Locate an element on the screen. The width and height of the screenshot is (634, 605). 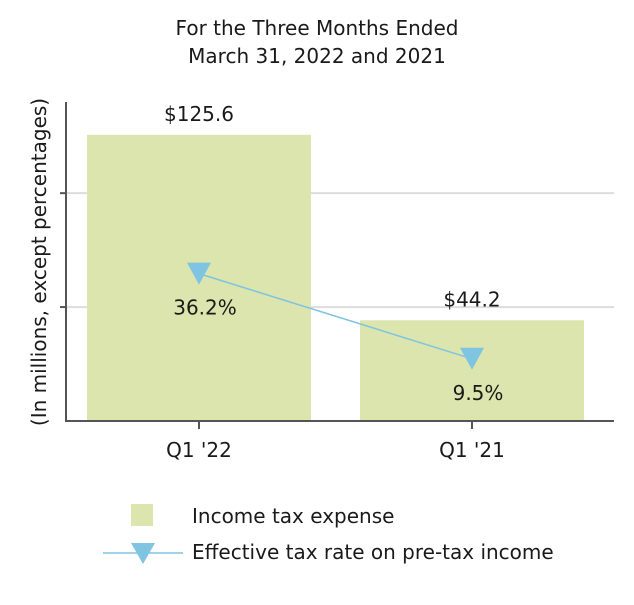
bar-value-label: $44.2 is located at coordinates (471, 299).